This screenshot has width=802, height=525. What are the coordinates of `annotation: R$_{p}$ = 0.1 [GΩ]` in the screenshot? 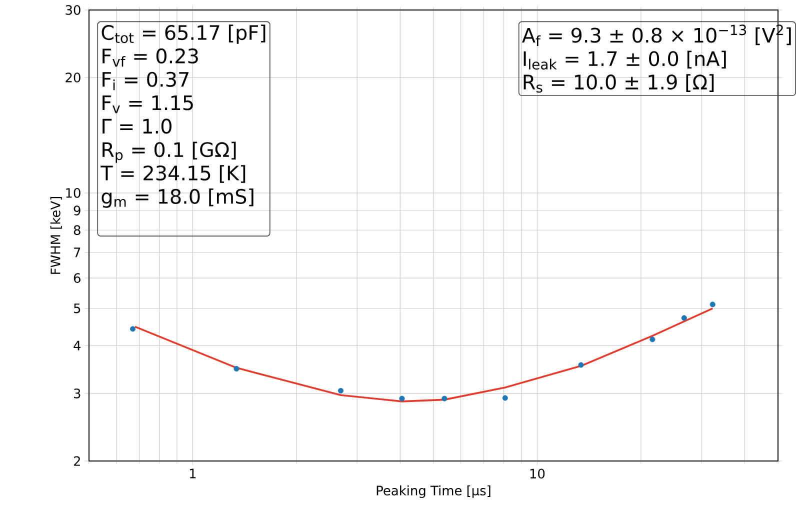 It's located at (169, 152).